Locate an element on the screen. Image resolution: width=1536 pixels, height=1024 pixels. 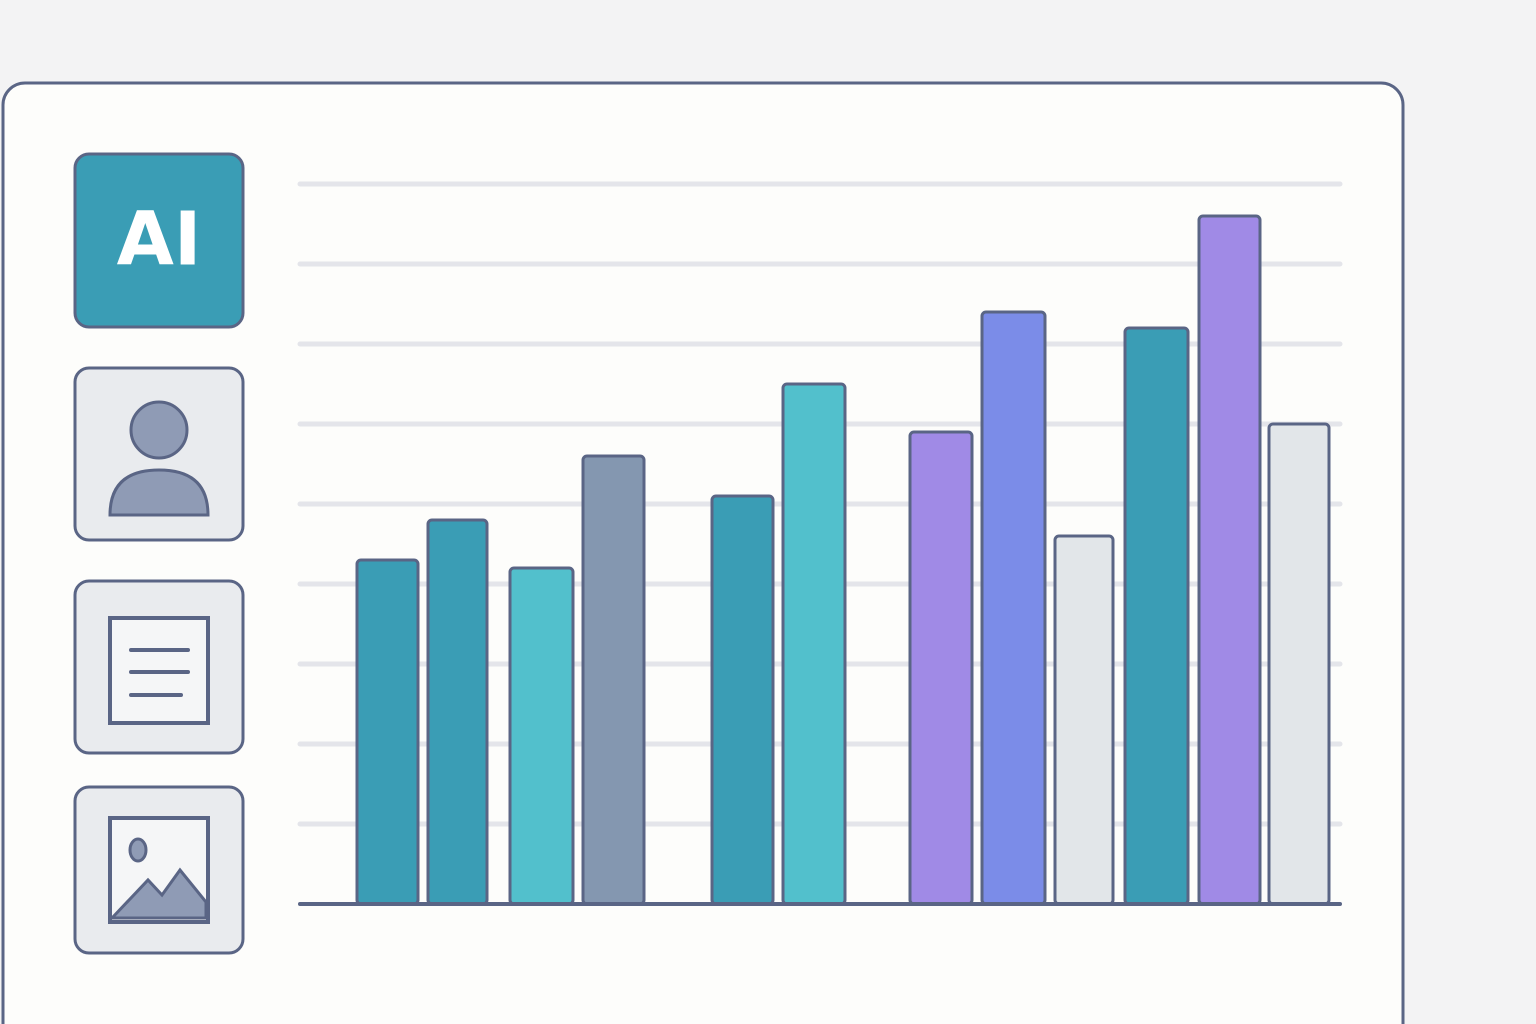
logo-text: AI is located at coordinates (159, 240).